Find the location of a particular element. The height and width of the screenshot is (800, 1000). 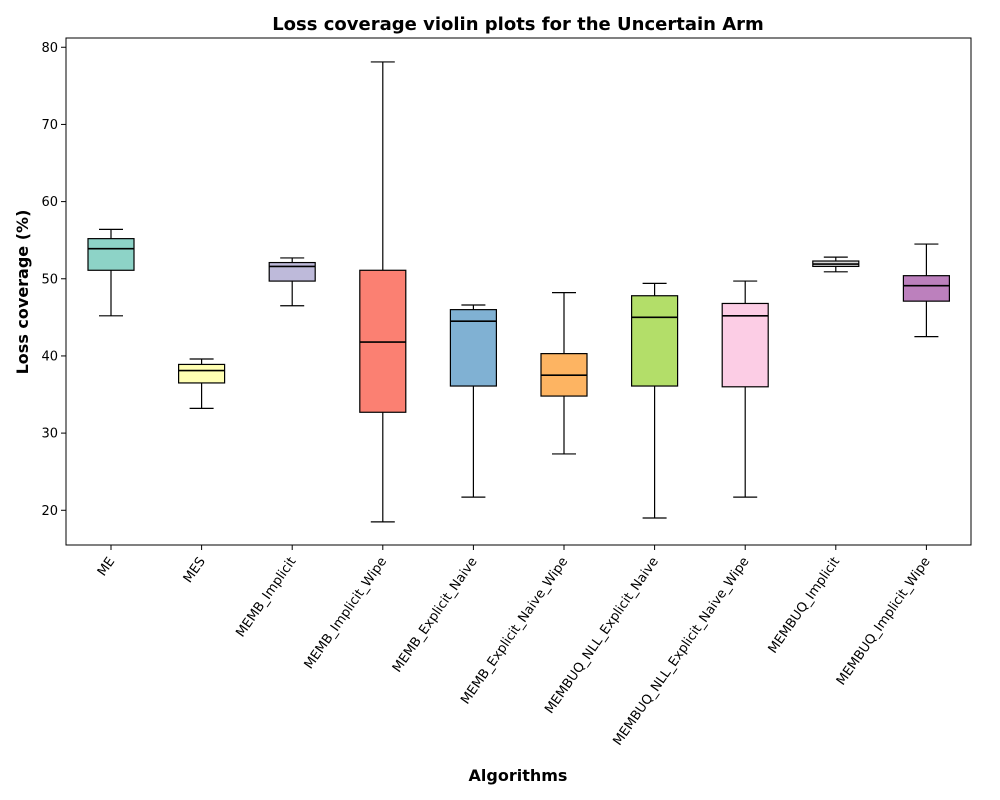

x-axis-label: Algorithms is located at coordinates (518, 775).